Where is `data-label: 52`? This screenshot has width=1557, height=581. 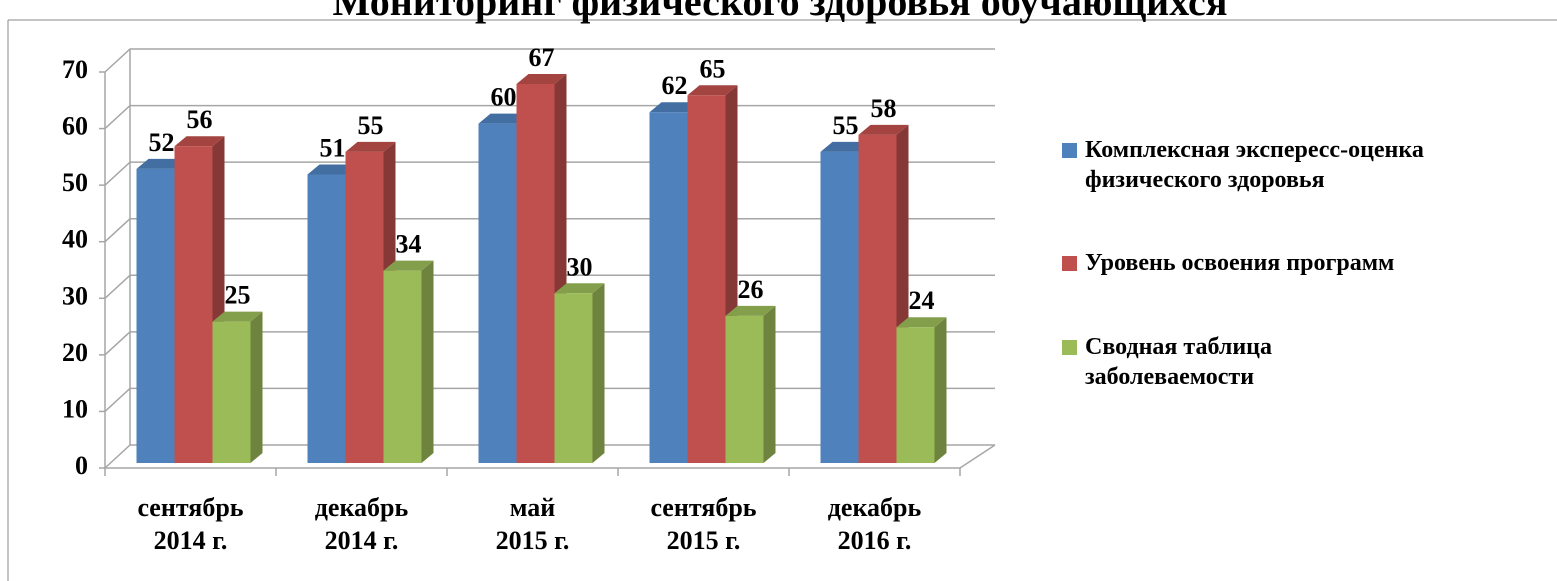 data-label: 52 is located at coordinates (162, 142).